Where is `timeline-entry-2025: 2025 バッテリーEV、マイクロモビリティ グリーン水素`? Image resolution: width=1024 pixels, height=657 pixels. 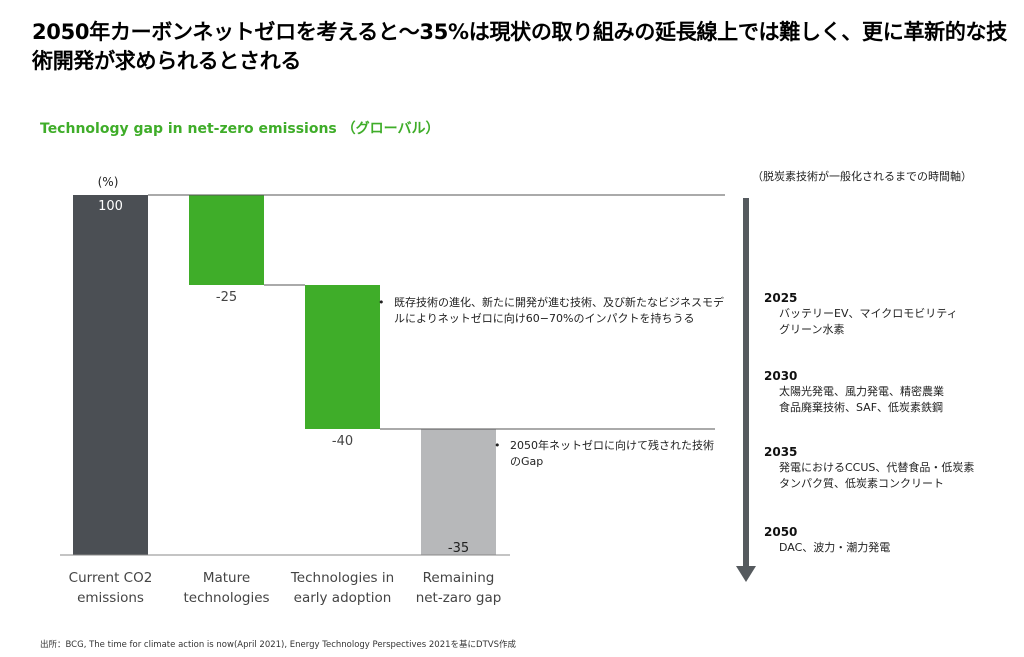
timeline-entry-2025: 2025 バッテリーEV、マイクロモビリティ グリーン水素 is located at coordinates (861, 314).